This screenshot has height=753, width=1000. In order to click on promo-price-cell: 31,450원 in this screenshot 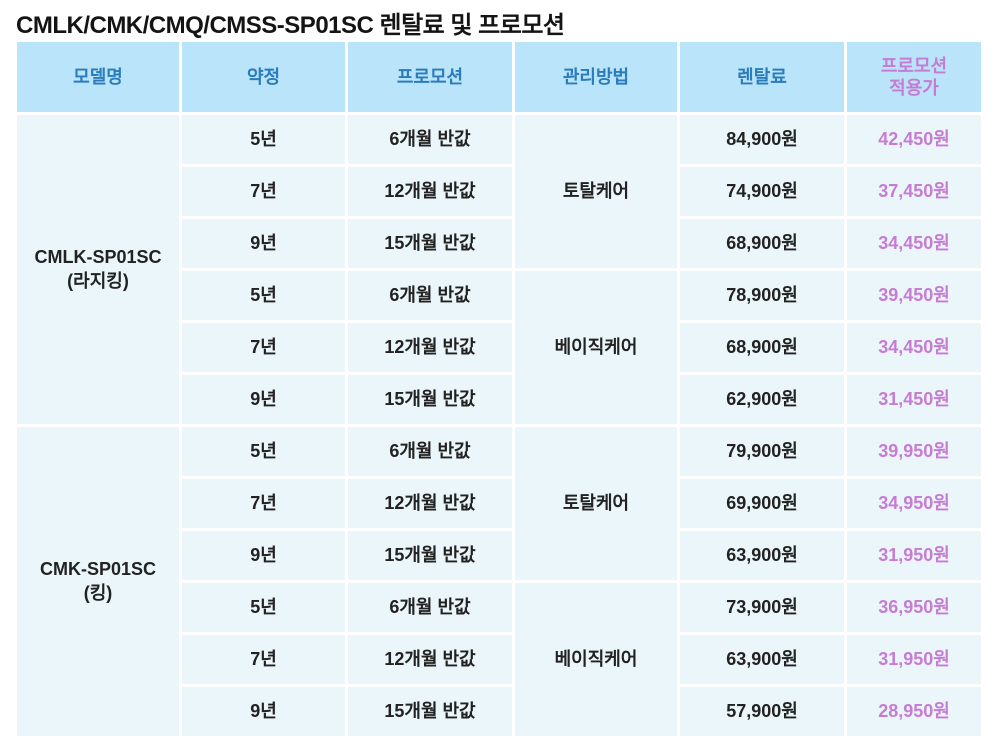, I will do `click(914, 399)`.